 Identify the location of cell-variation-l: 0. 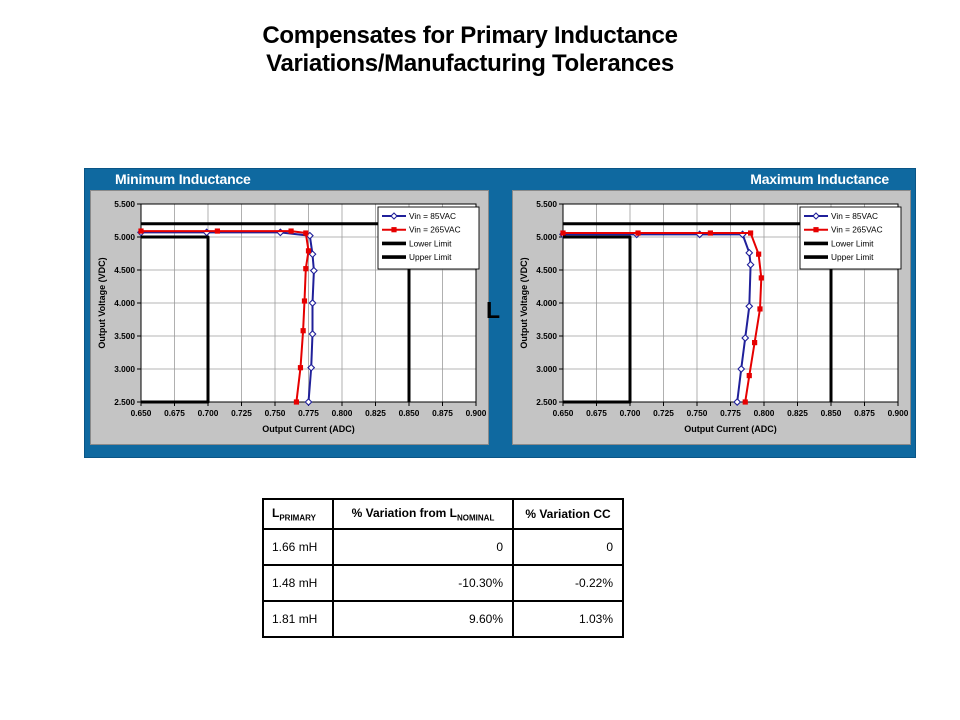
(423, 547).